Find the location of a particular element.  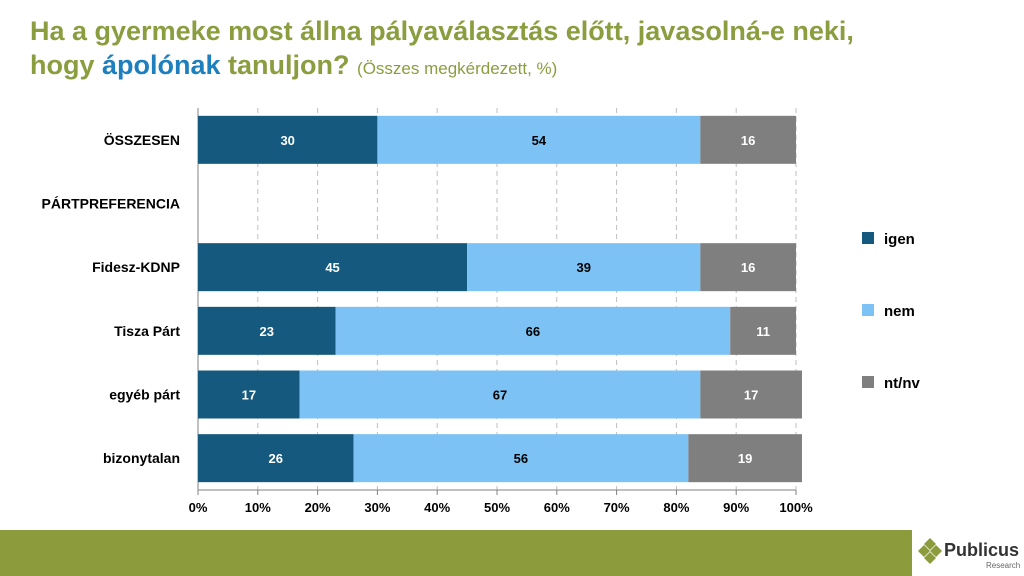

data-label: 11 is located at coordinates (763, 331).